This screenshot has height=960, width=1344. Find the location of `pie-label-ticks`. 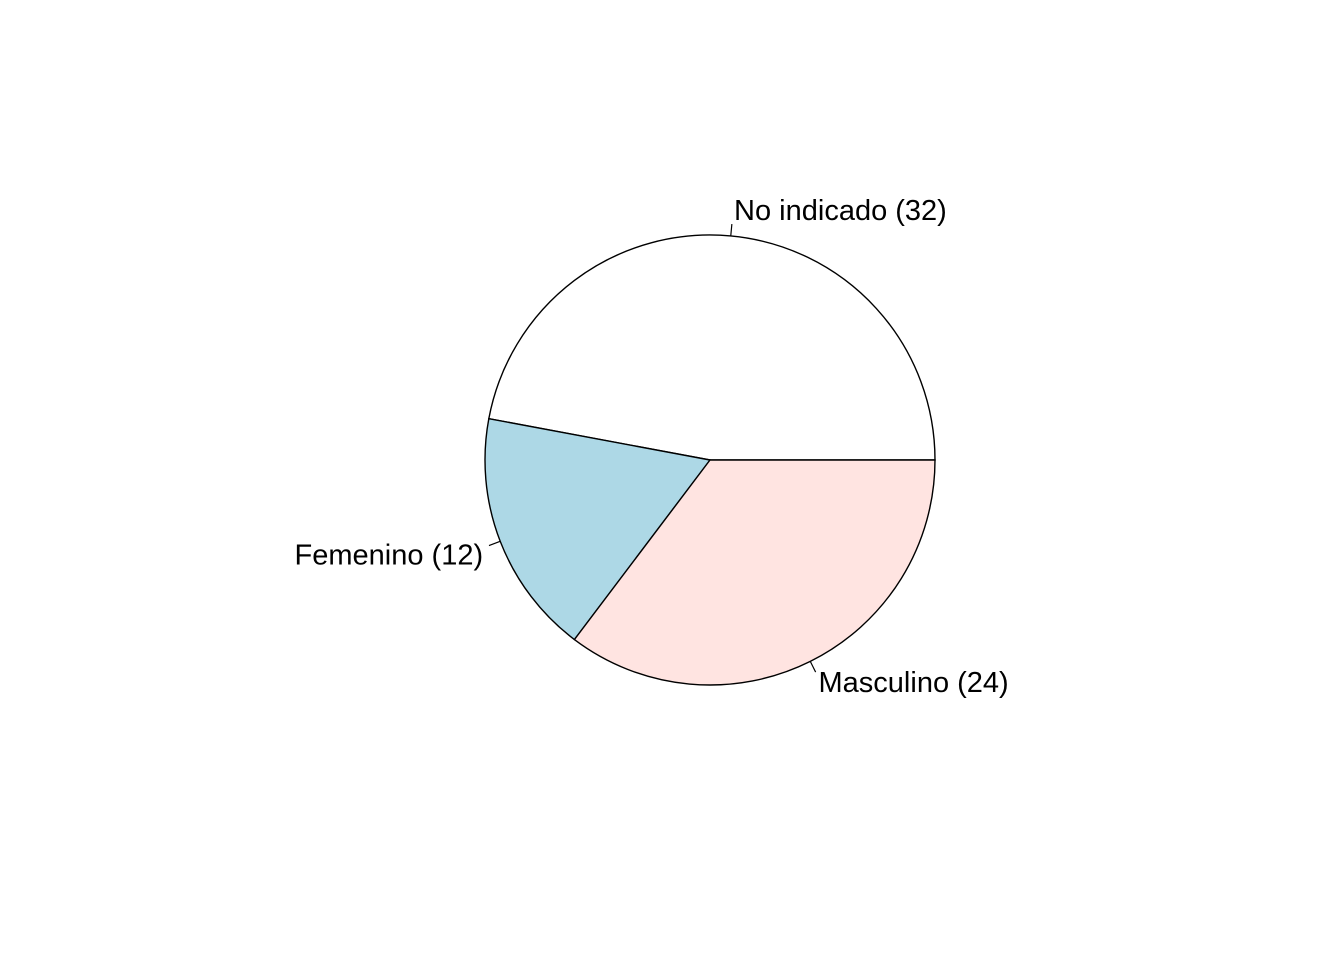

pie-label-ticks is located at coordinates (652, 448).